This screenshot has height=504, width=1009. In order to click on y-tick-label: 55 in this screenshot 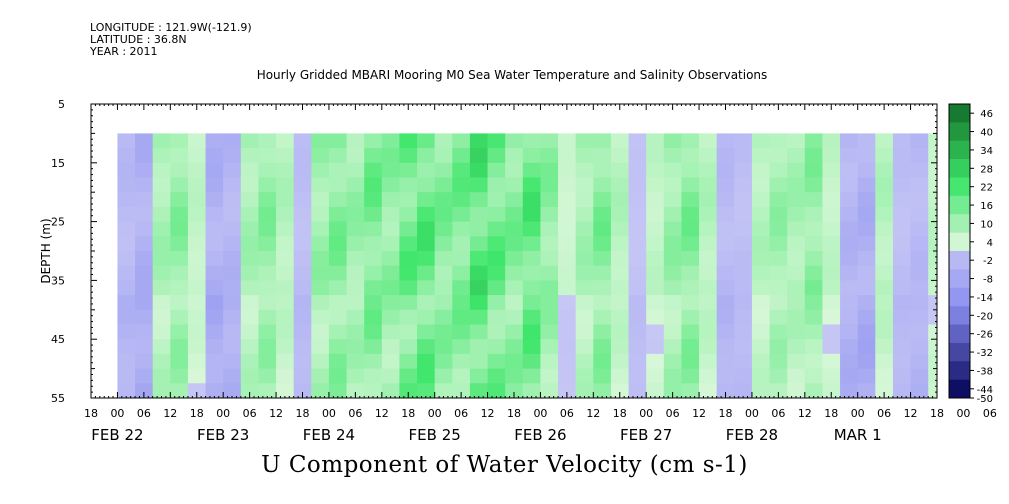, I will do `click(58, 398)`.